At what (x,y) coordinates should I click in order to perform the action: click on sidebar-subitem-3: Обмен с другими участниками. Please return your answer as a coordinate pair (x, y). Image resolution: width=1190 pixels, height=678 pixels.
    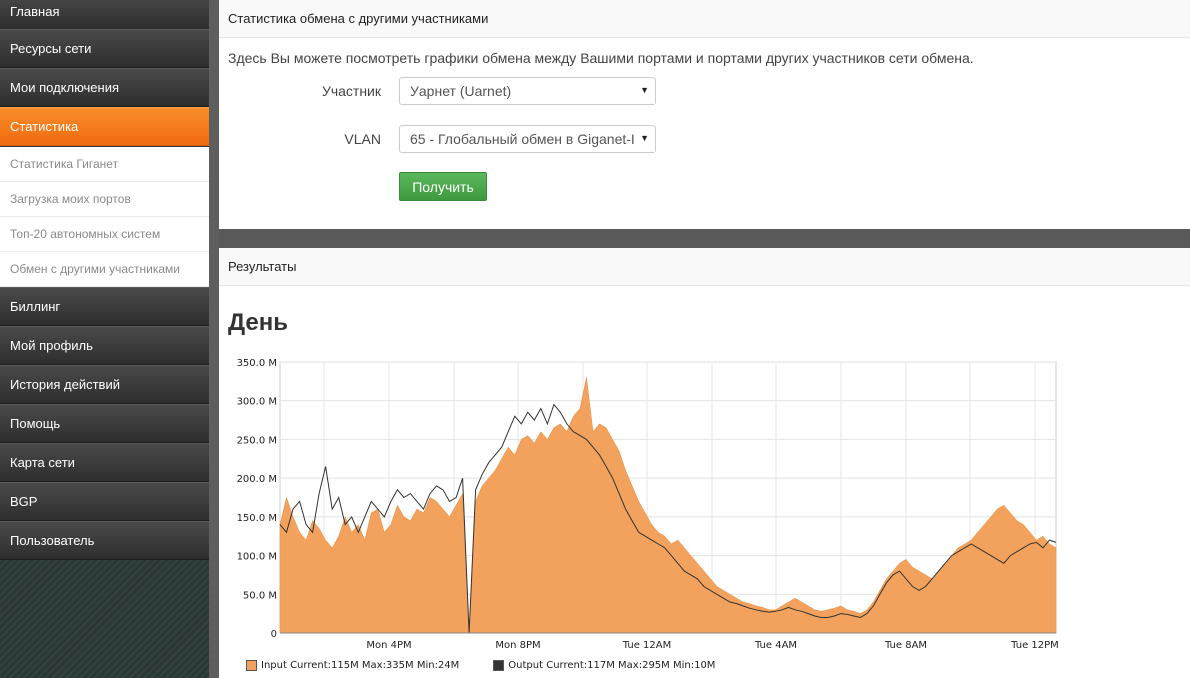
    Looking at the image, I should click on (104, 269).